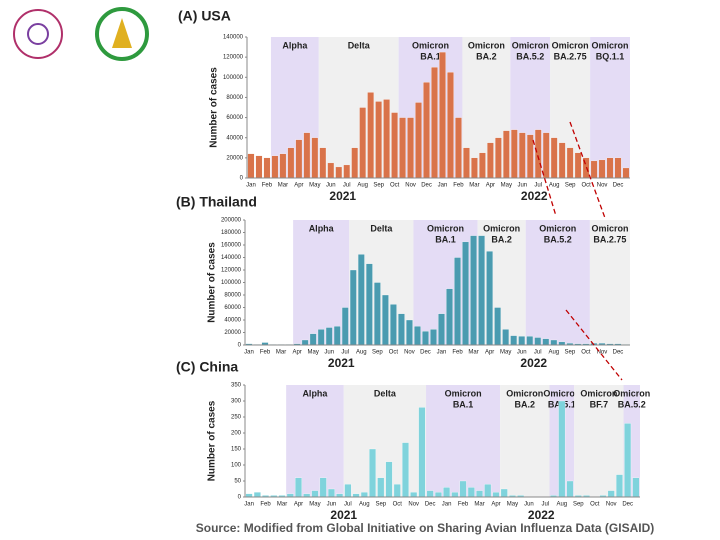 The height and width of the screenshot is (540, 720). I want to click on variant-label: Alpha, so click(315, 393).